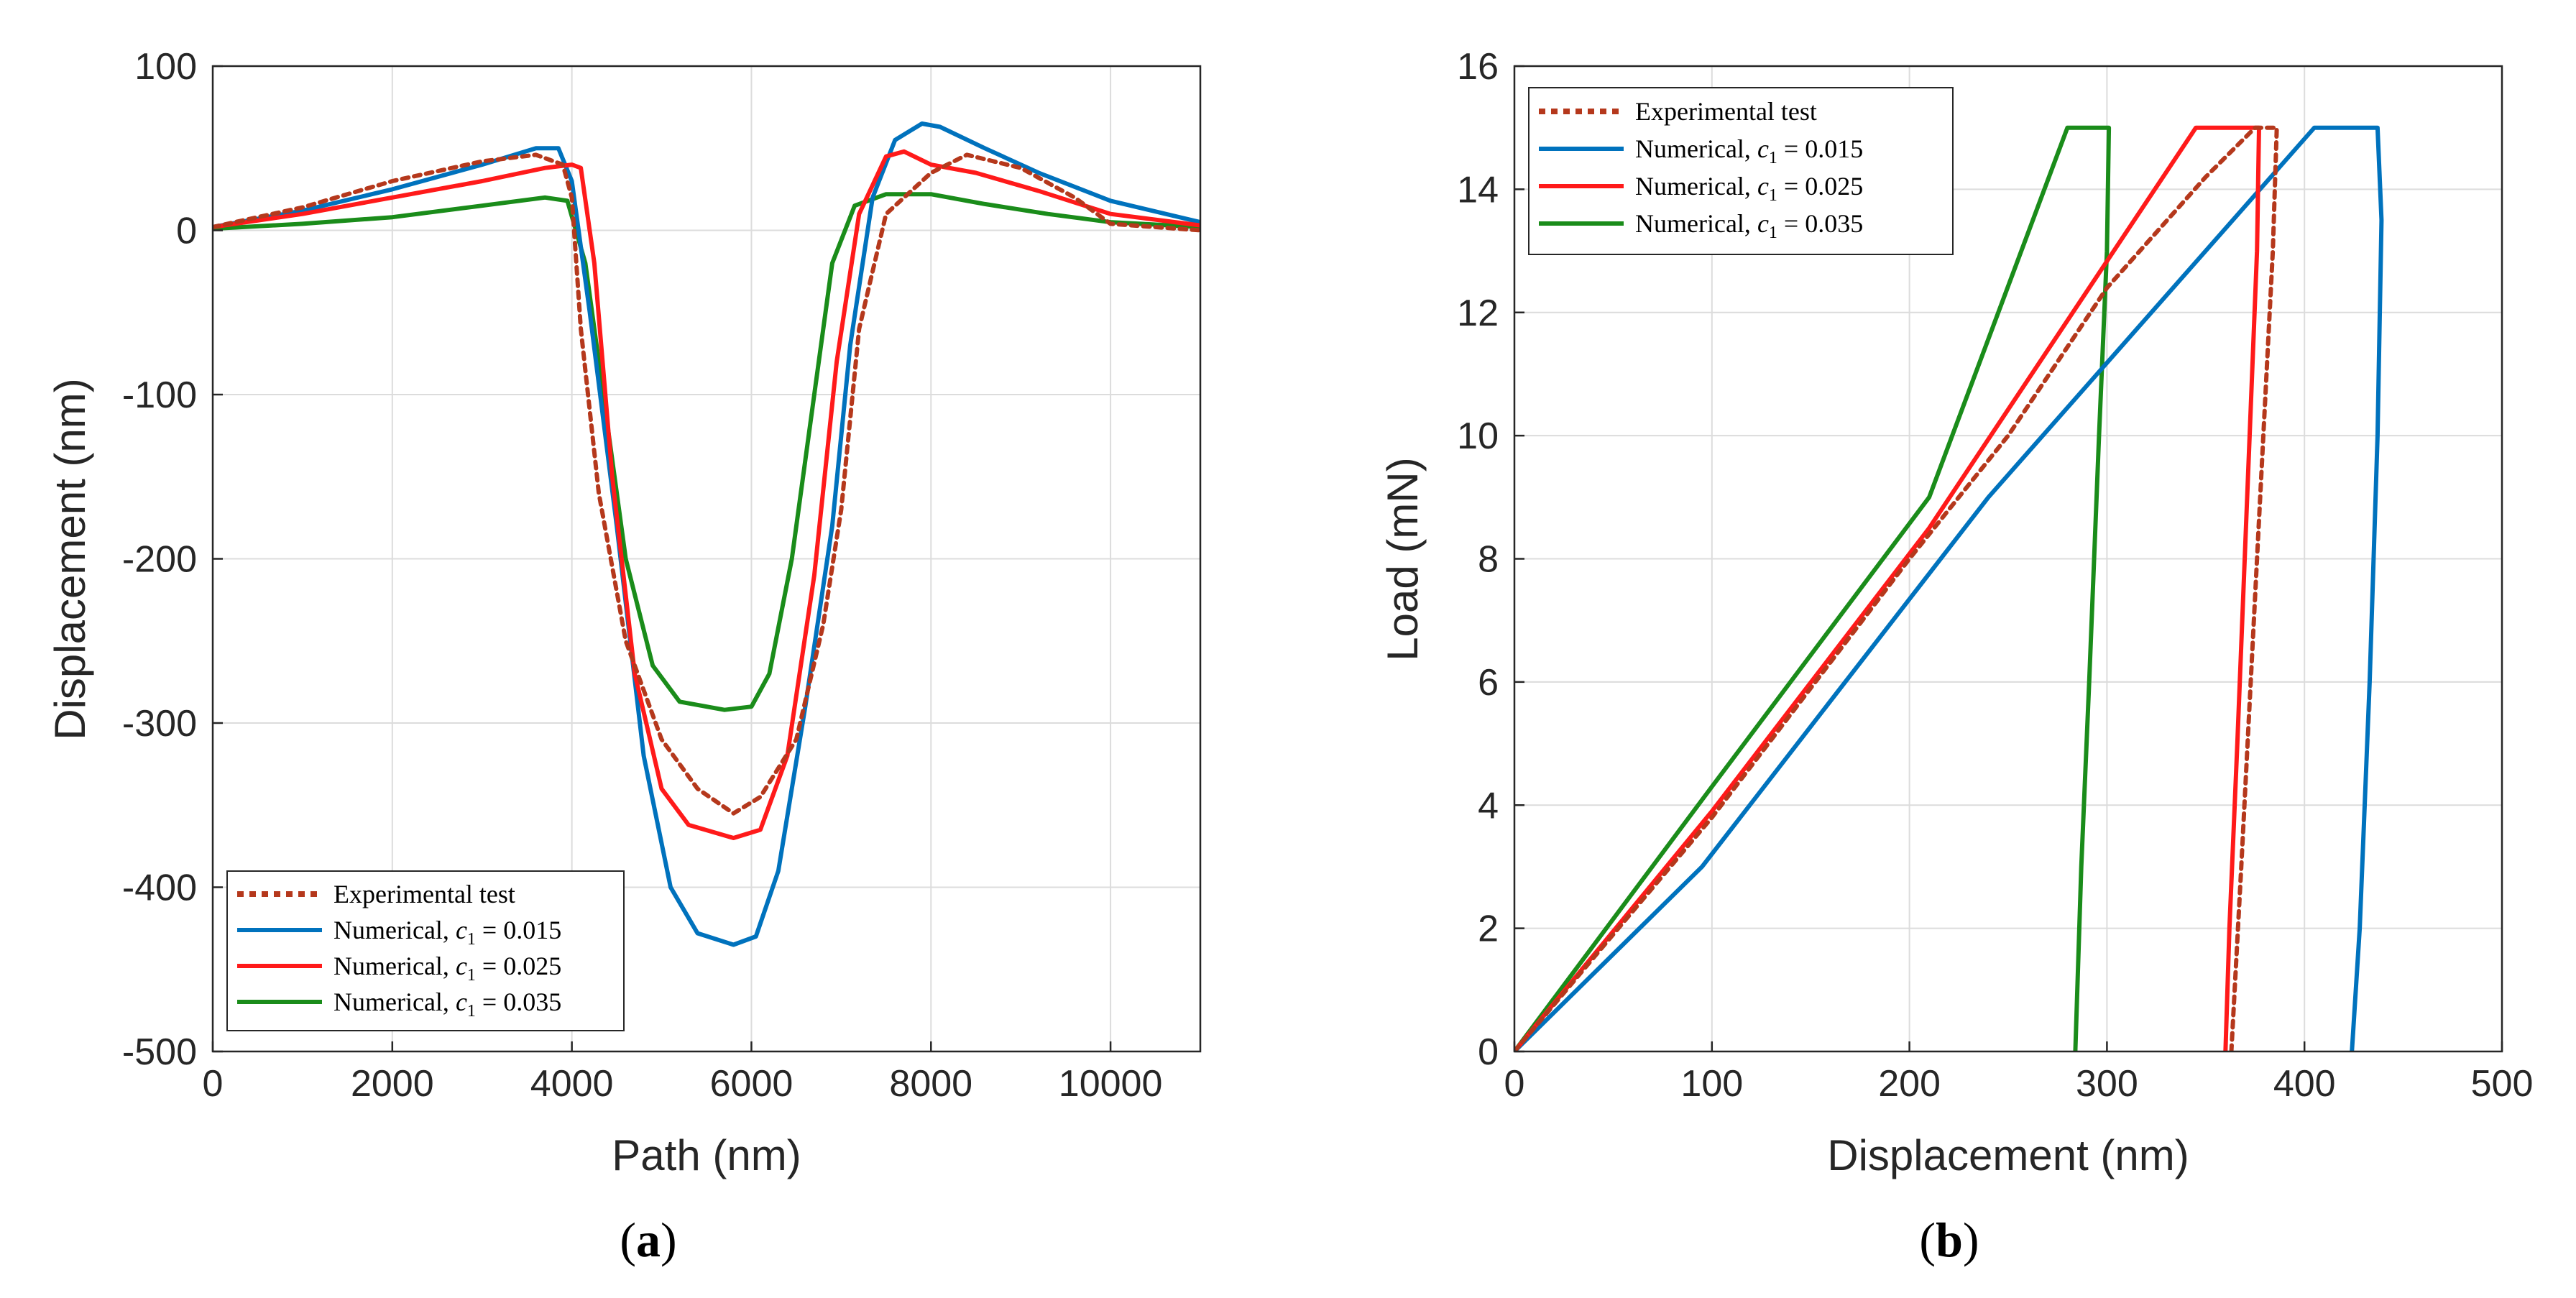 The width and height of the screenshot is (2576, 1298). Describe the element at coordinates (1111, 1084) in the screenshot. I see `chart-a-xtick-label: 10000` at that location.